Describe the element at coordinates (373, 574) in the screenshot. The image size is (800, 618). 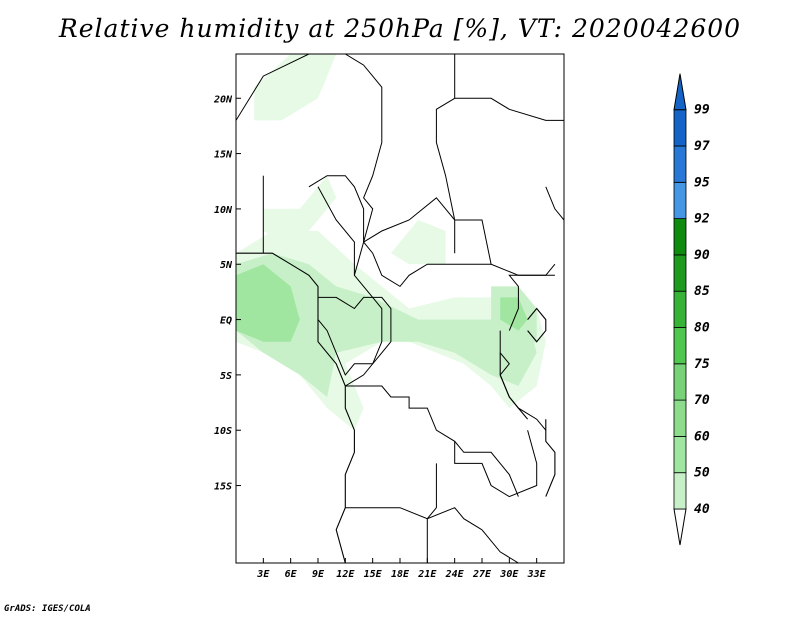
I see `lon-tick-label: 15E` at that location.